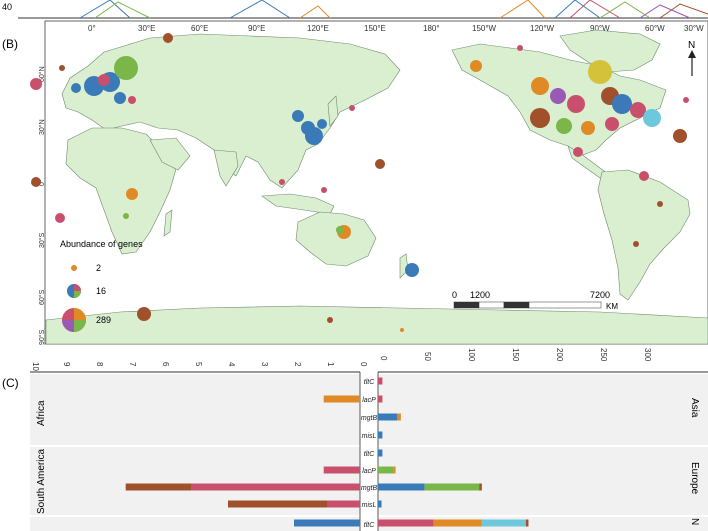  Describe the element at coordinates (168, 223) in the screenshot. I see `madagascar-landmass` at that location.